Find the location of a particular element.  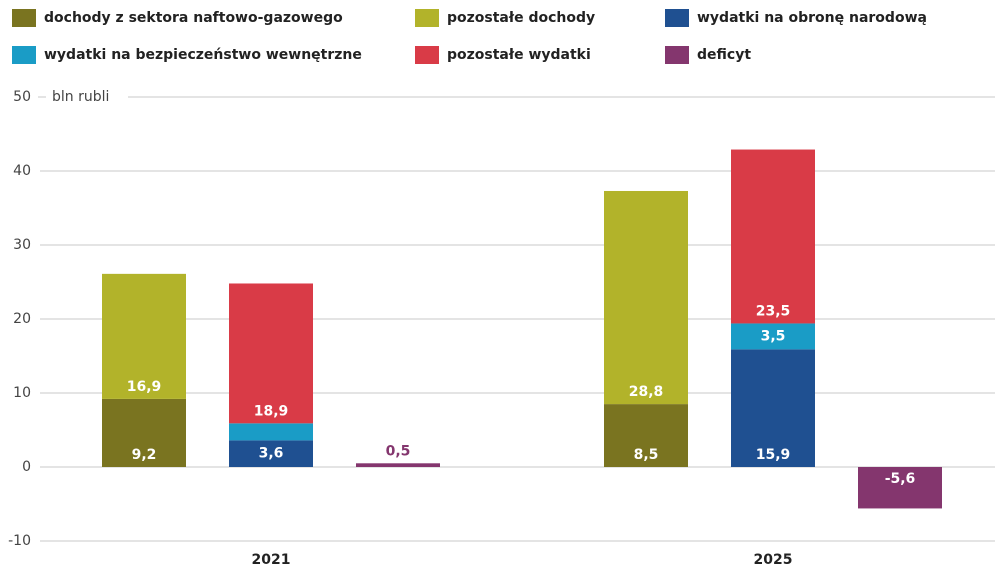

value-label: 3,6 is located at coordinates (271, 454).